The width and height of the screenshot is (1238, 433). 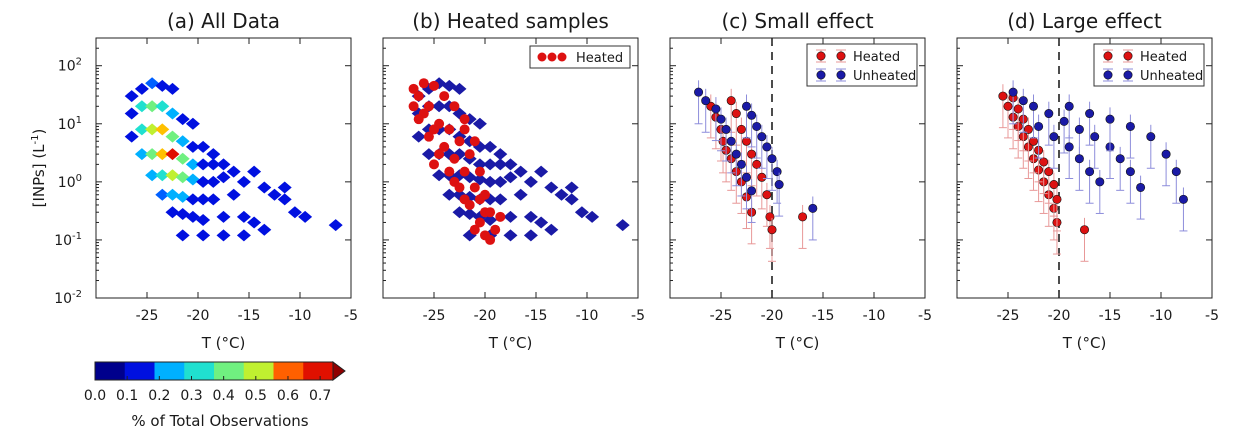 What do you see at coordinates (233, 159) in the screenshot?
I see `panel-a-marks` at bounding box center [233, 159].